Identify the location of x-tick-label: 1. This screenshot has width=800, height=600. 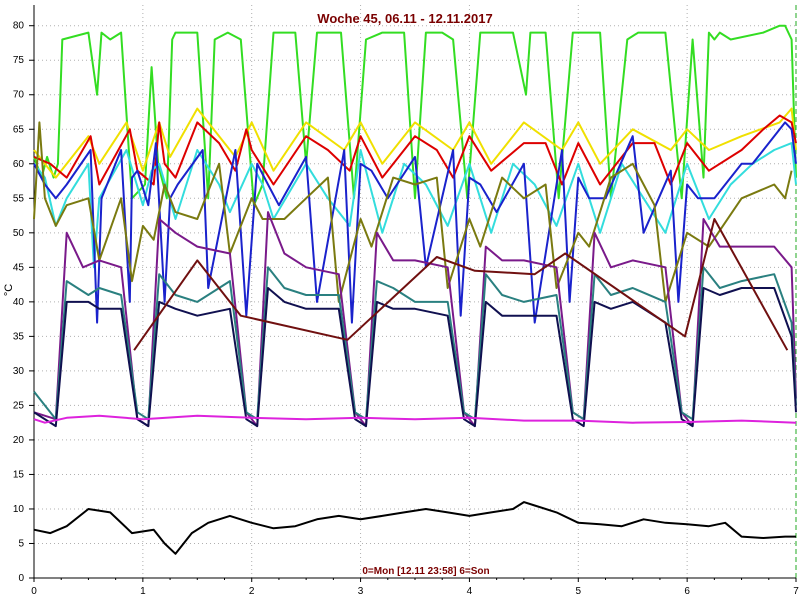
(143, 591).